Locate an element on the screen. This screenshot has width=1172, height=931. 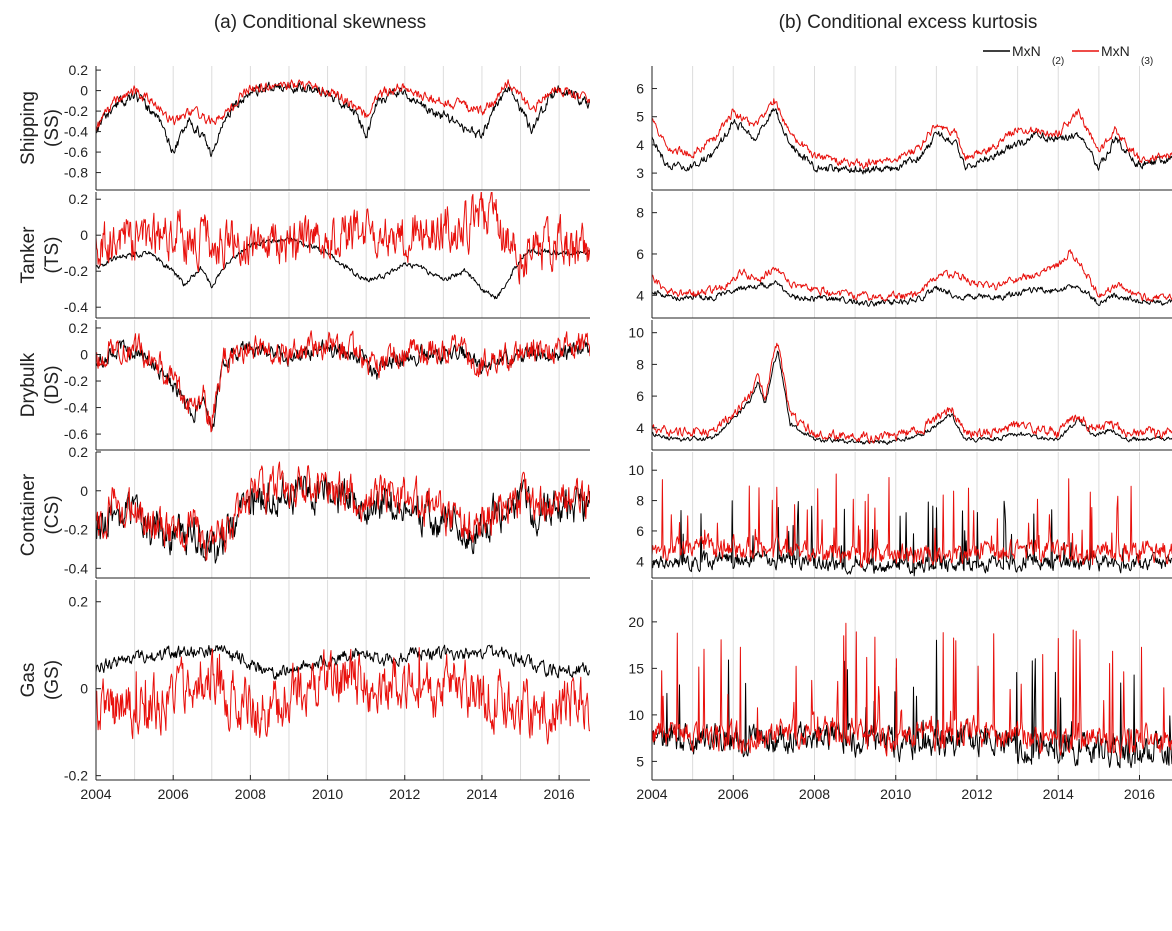
x-tick-label: 2006 is located at coordinates (733, 794).